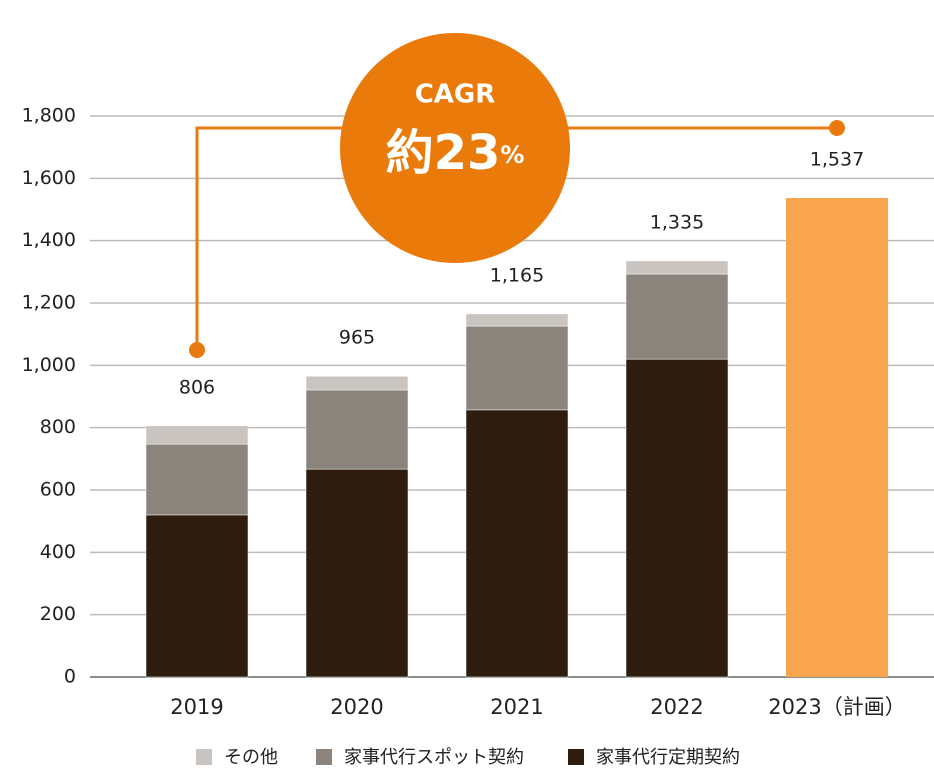 The image size is (934, 771). What do you see at coordinates (357, 338) in the screenshot?
I see `total-label: 965` at bounding box center [357, 338].